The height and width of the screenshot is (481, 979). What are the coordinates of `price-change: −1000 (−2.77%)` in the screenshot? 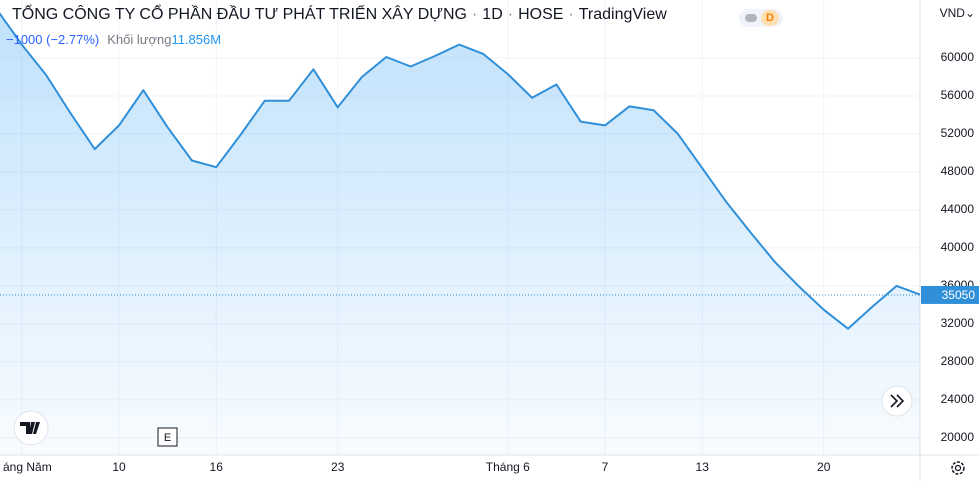 It's located at (53, 39).